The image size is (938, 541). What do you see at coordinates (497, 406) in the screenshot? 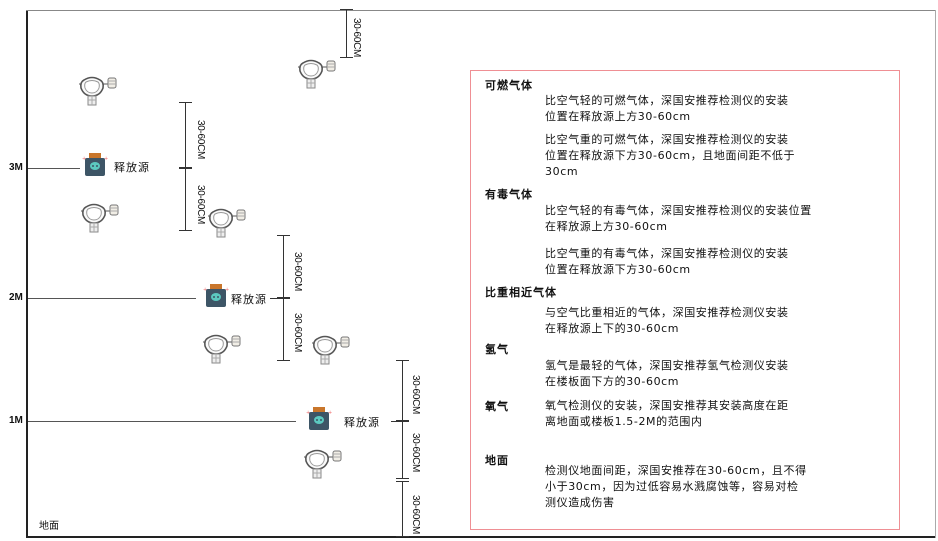
I see `oxygen-title: 氧气` at bounding box center [497, 406].